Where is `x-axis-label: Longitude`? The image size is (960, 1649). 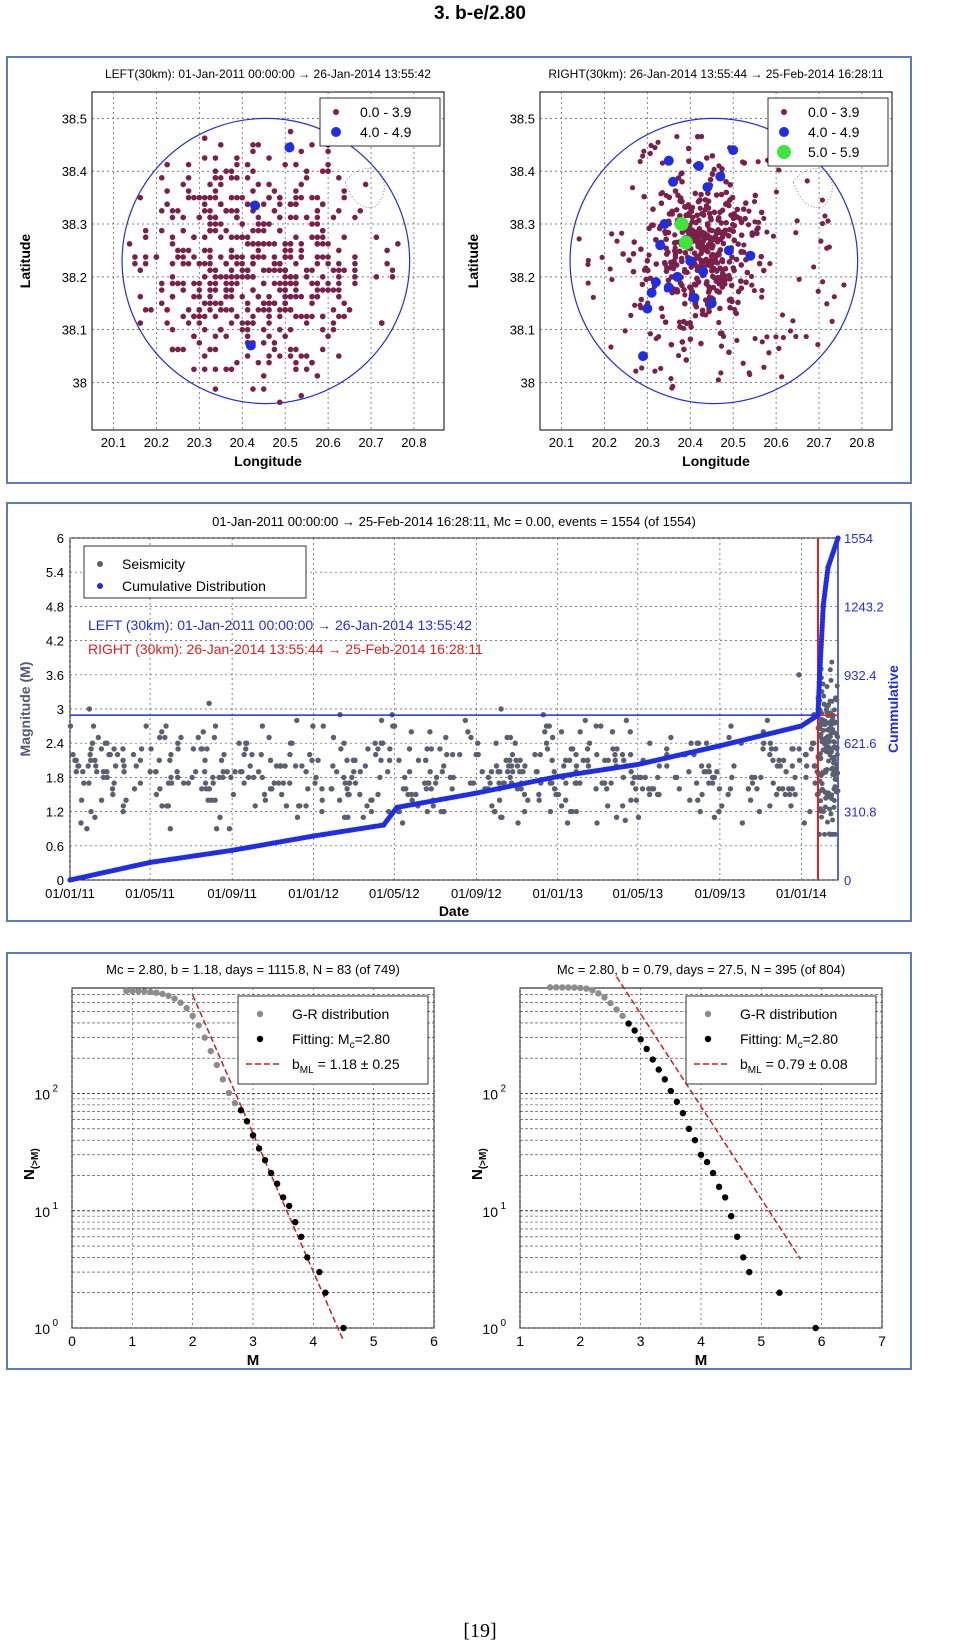 x-axis-label: Longitude is located at coordinates (268, 461).